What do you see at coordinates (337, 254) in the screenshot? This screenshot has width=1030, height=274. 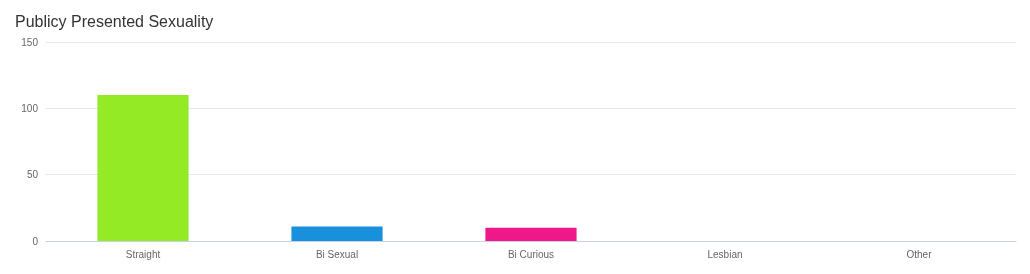 I see `x-tick-label: Bi Sexual` at bounding box center [337, 254].